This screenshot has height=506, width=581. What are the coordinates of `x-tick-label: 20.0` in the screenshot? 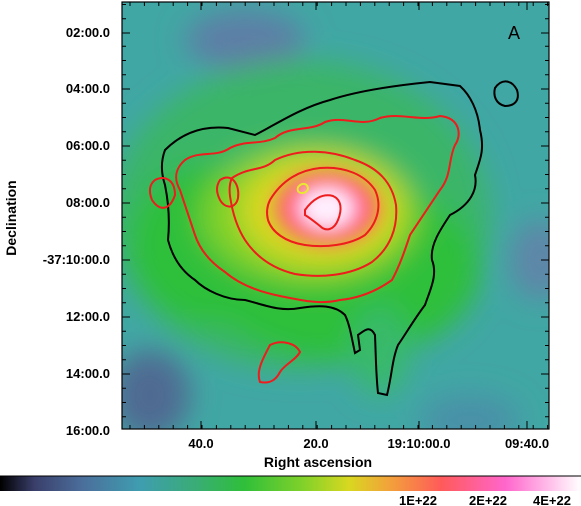 It's located at (315, 443).